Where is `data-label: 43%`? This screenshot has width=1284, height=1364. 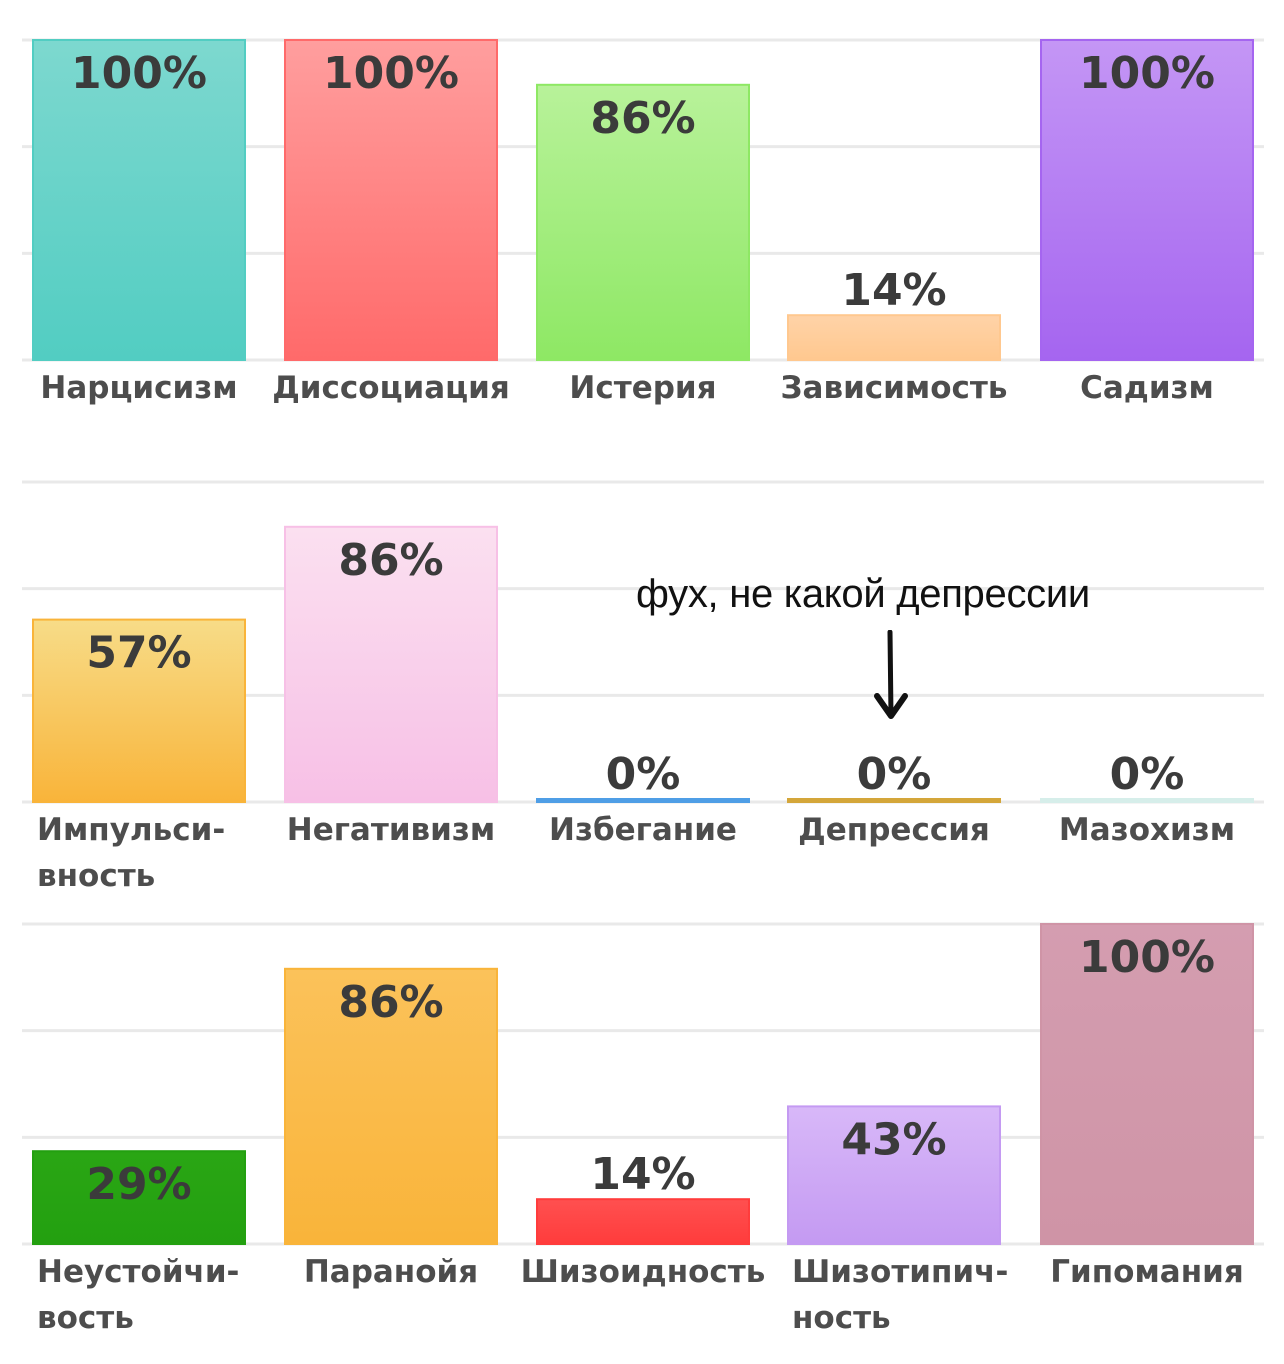
data-label: 43% is located at coordinates (893, 1139).